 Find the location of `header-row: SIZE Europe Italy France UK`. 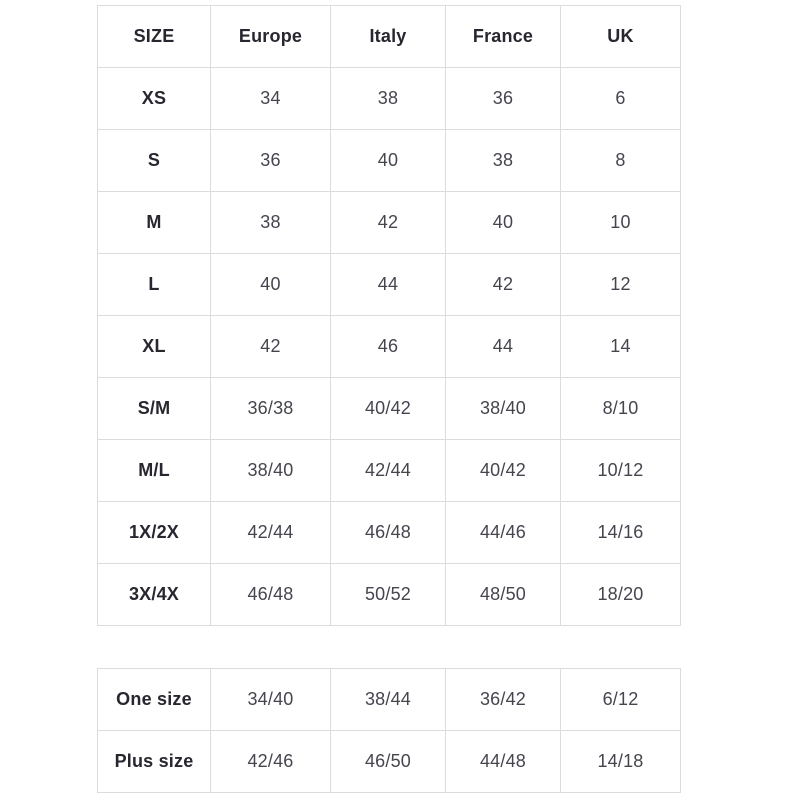

header-row: SIZE Europe Italy France UK is located at coordinates (389, 36).